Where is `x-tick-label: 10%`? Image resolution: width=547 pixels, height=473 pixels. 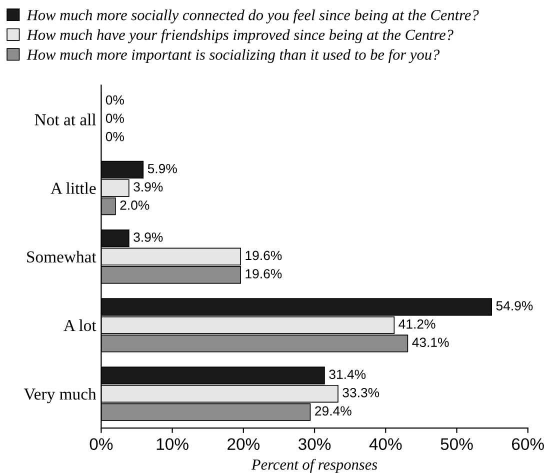 x-tick-label: 10% is located at coordinates (172, 444).